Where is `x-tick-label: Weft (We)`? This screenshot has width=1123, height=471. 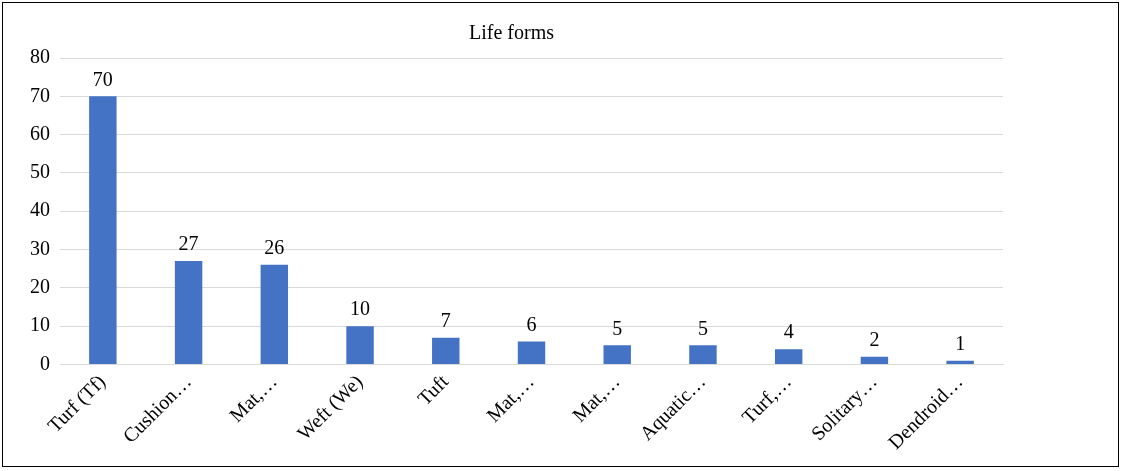 x-tick-label: Weft (We) is located at coordinates (330, 407).